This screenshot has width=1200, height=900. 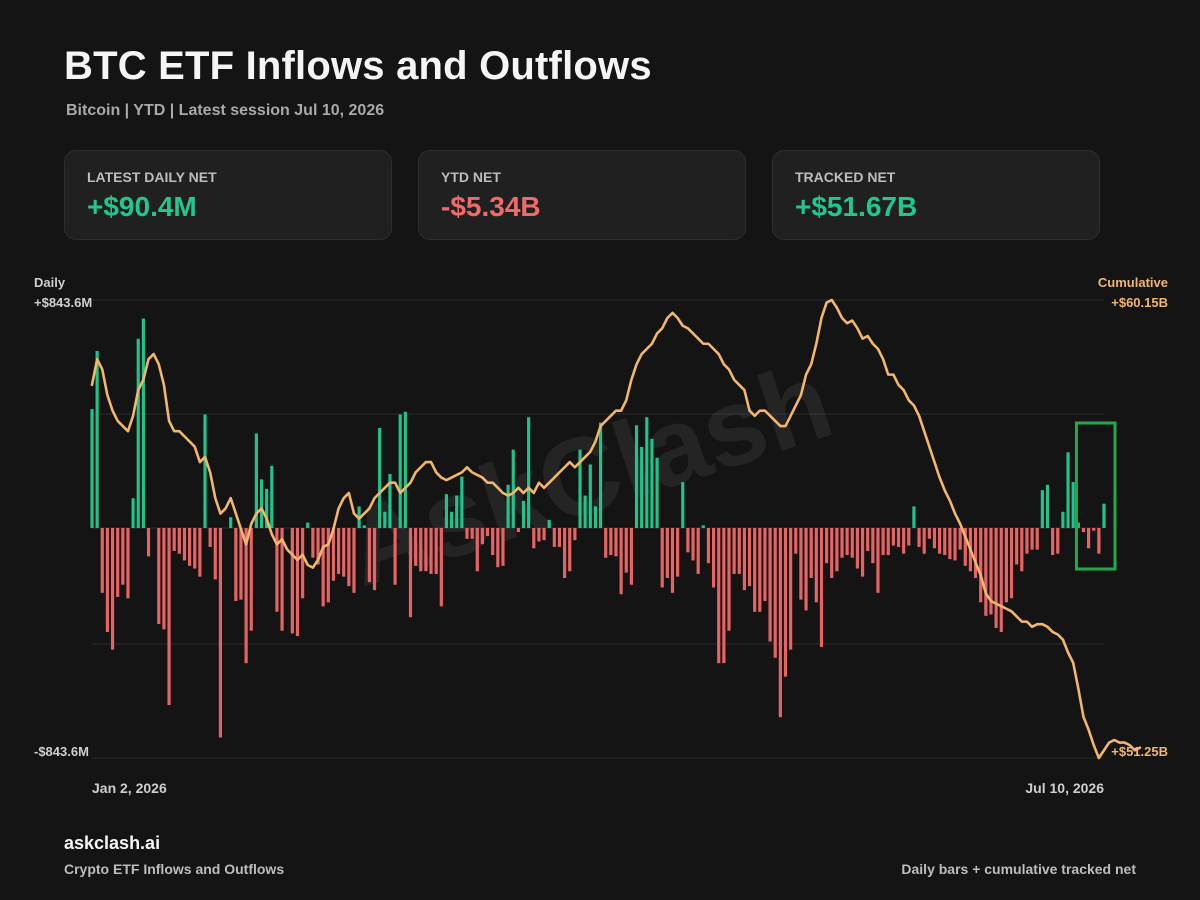 What do you see at coordinates (1064, 788) in the screenshot?
I see `x-end-label: Jul 10, 2026` at bounding box center [1064, 788].